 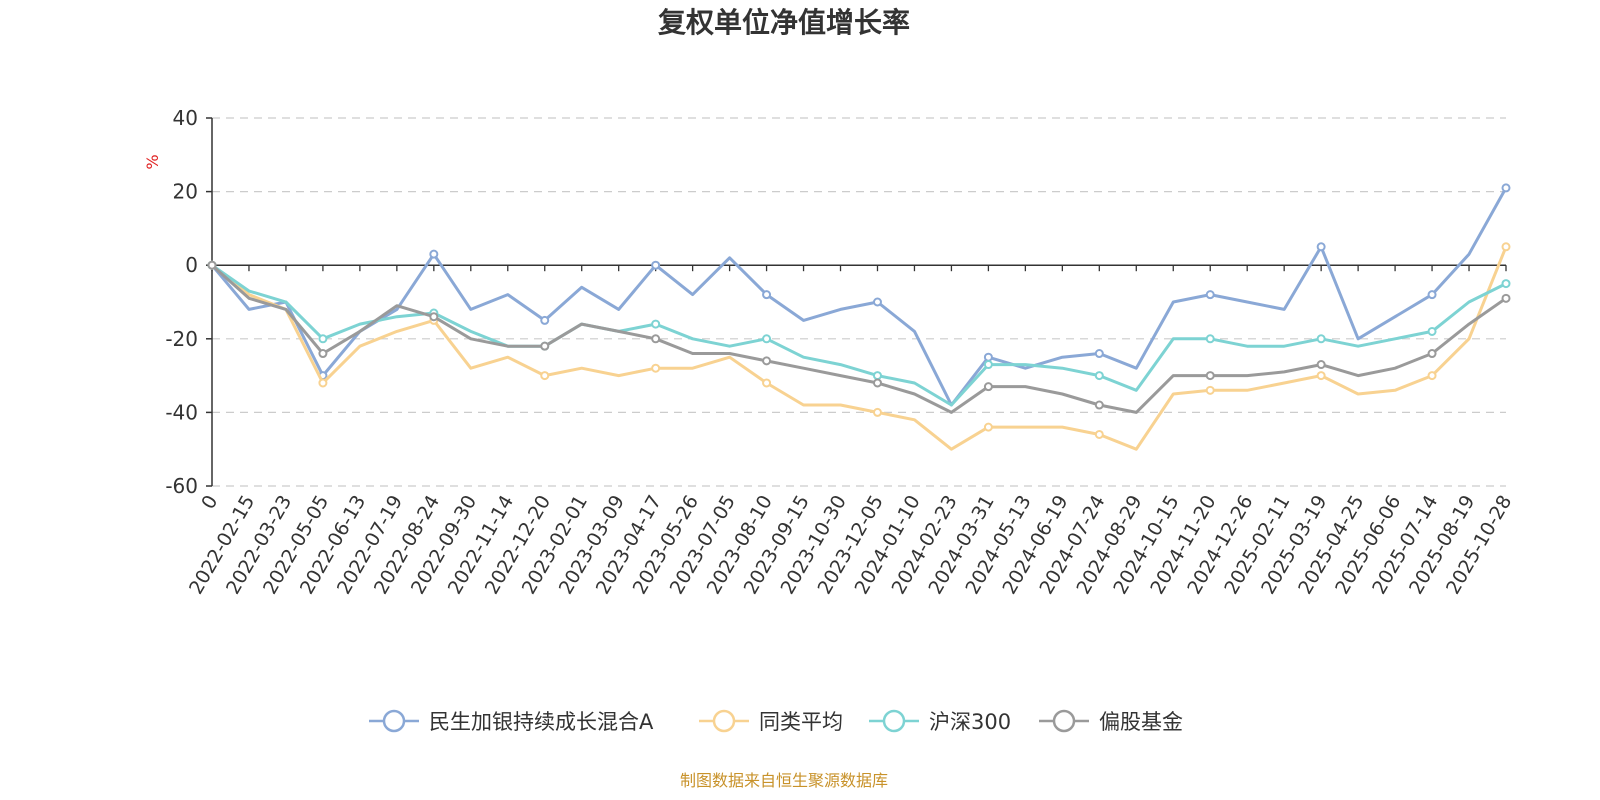 I want to click on chart-title: 复权单位净值增长率, so click(x=784, y=22).